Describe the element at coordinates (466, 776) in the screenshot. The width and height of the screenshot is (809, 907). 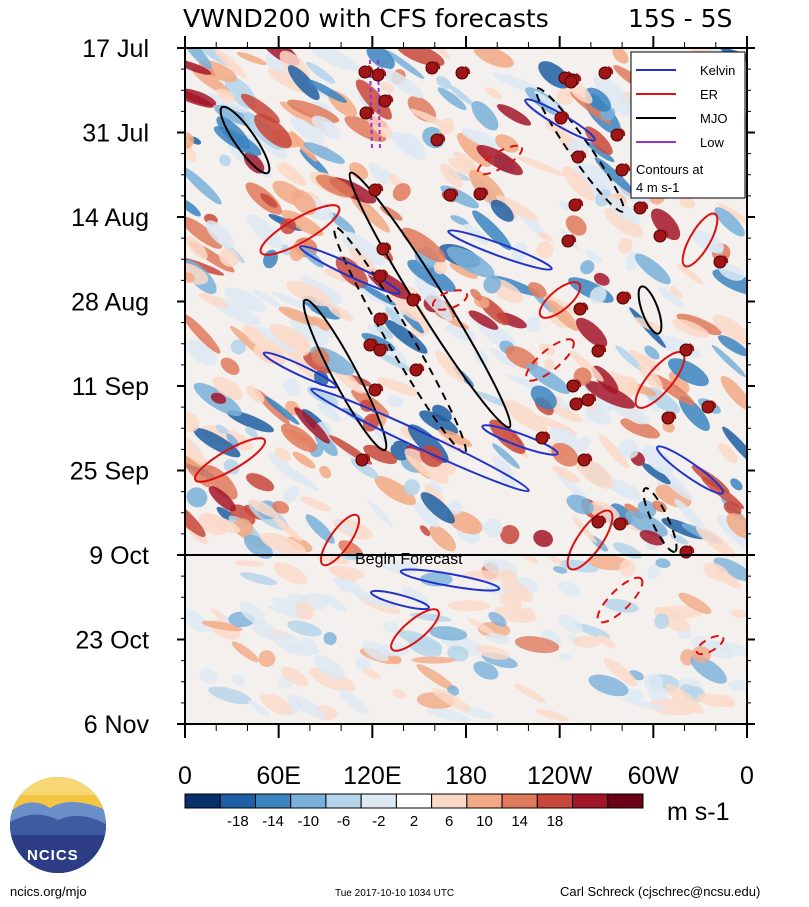
I see `x-tick-label: 180` at that location.